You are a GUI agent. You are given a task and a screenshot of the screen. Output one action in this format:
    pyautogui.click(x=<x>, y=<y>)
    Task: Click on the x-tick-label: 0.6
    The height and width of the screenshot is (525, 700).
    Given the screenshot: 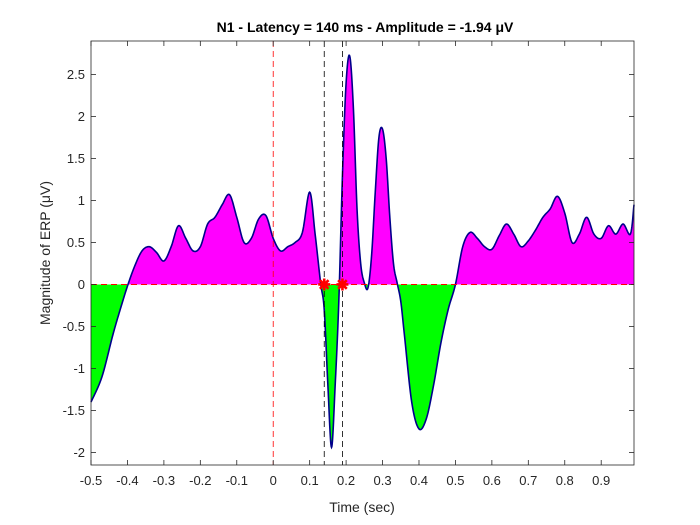 What is the action you would take?
    pyautogui.click(x=492, y=480)
    